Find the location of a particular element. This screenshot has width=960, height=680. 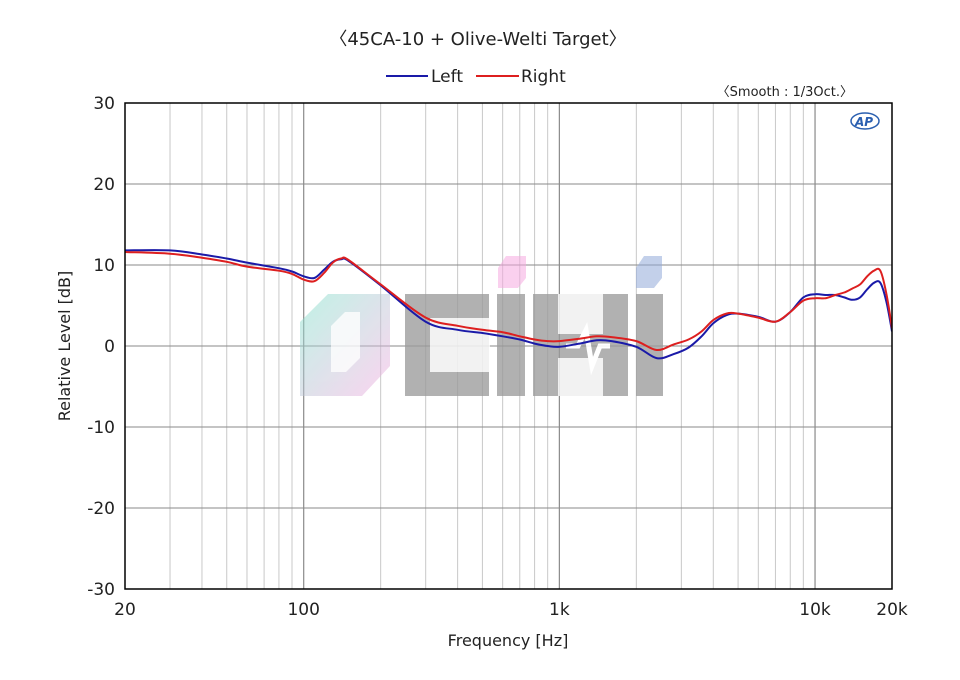

legend-label-left: Left is located at coordinates (447, 77).